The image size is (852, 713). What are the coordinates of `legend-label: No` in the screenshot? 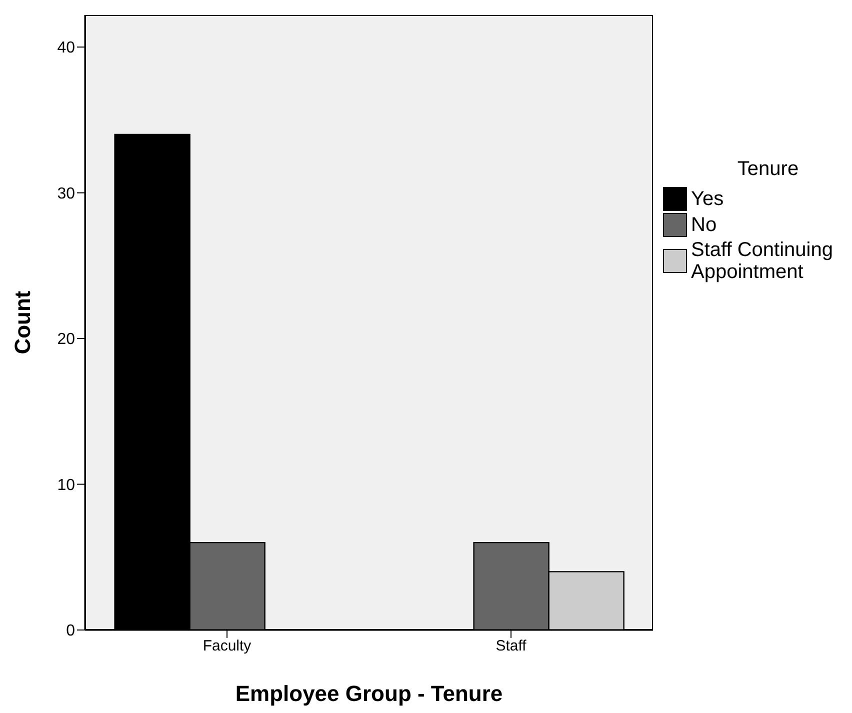 It's located at (704, 225).